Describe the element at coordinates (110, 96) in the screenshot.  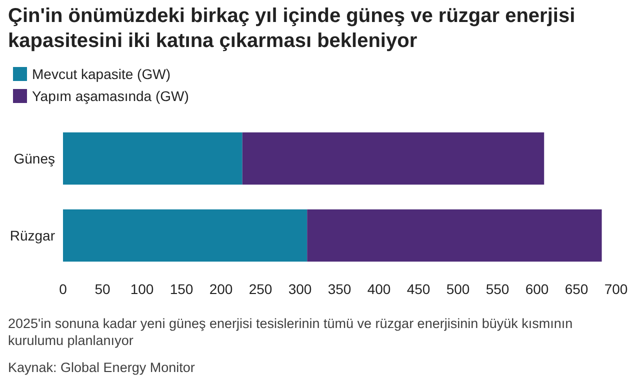
I see `legend-label: Yapım aşamasında (GW)` at that location.